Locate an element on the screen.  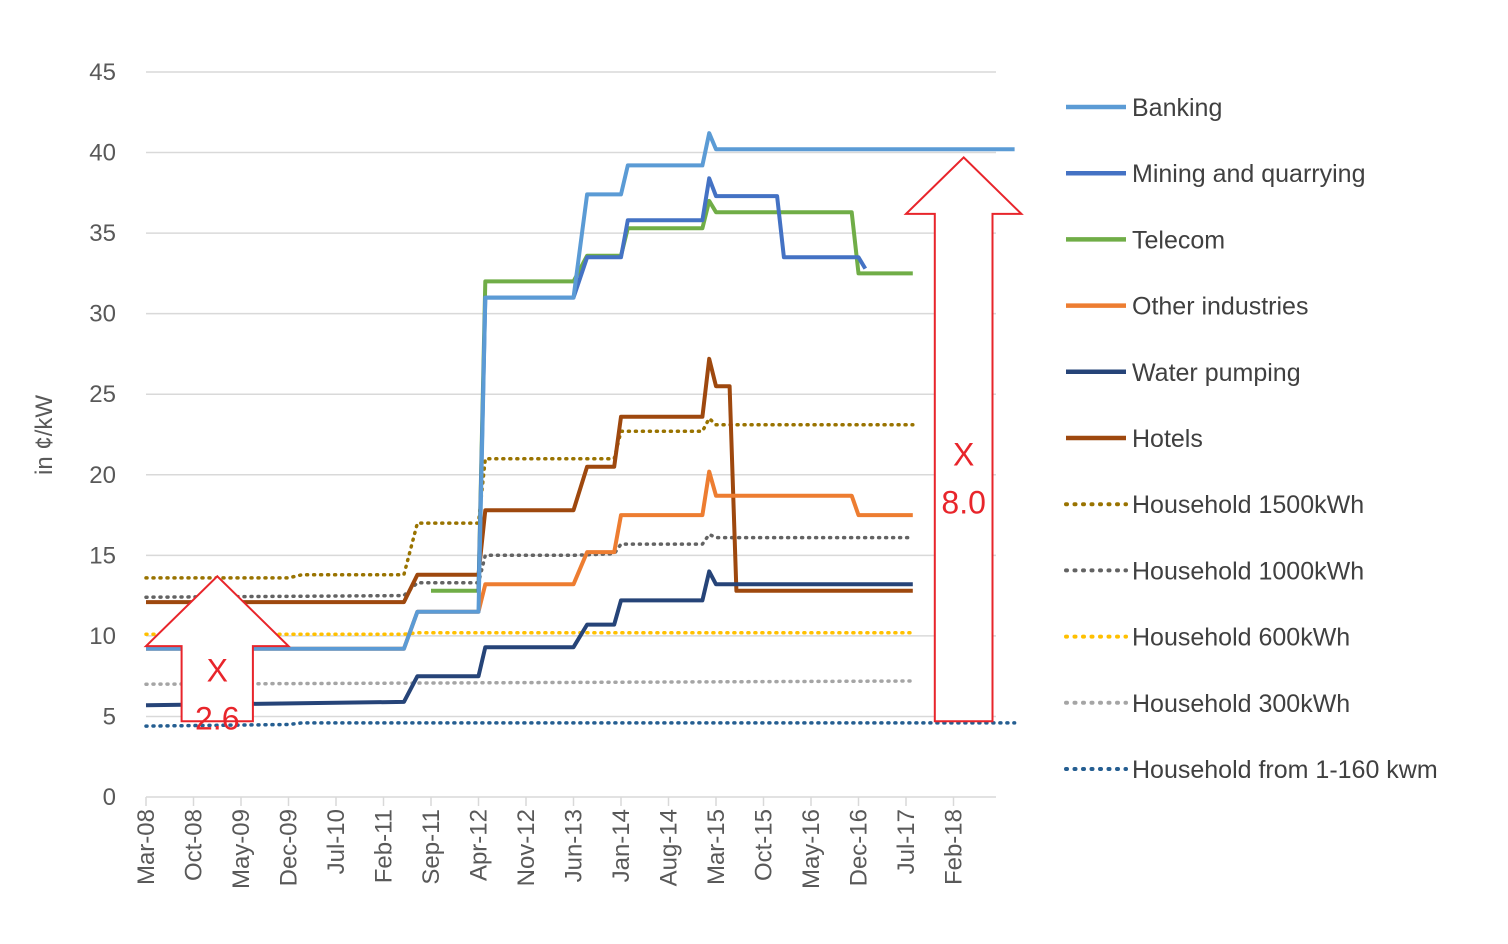
x-tick-label: Oct-08 is located at coordinates (194, 845).